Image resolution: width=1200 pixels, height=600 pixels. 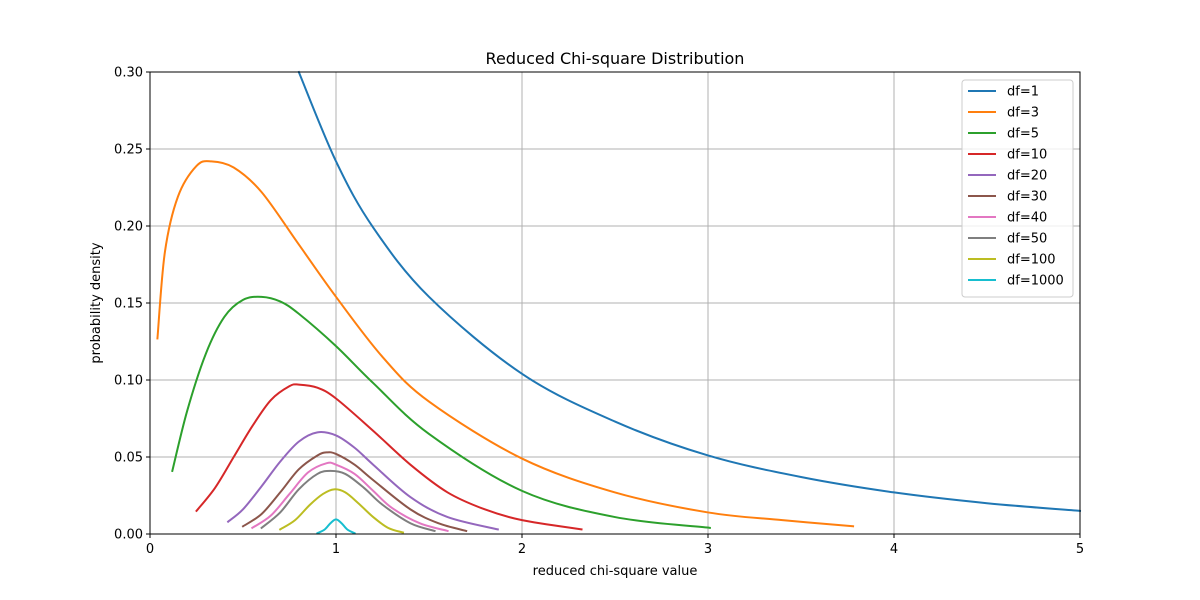 I want to click on legend-label: df=10, so click(x=1027, y=155).